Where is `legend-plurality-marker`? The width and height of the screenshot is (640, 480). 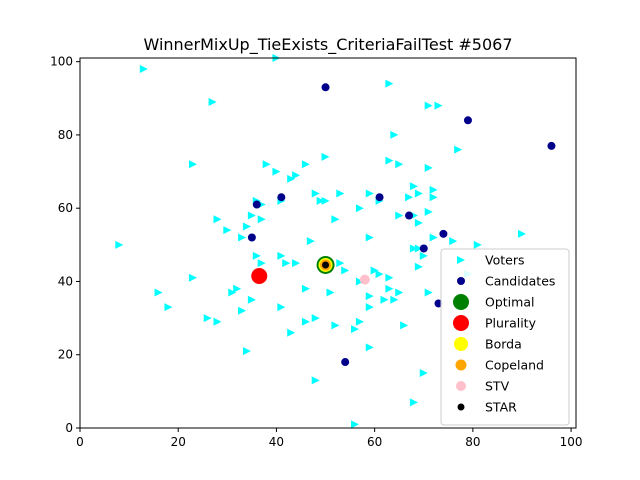 legend-plurality-marker is located at coordinates (461, 323).